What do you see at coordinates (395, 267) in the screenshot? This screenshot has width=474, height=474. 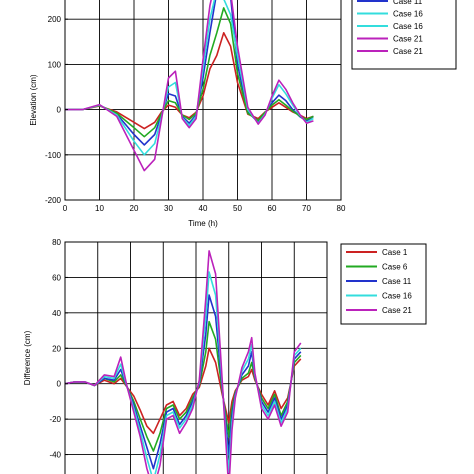 I see `legend-label: Case 6` at bounding box center [395, 267].